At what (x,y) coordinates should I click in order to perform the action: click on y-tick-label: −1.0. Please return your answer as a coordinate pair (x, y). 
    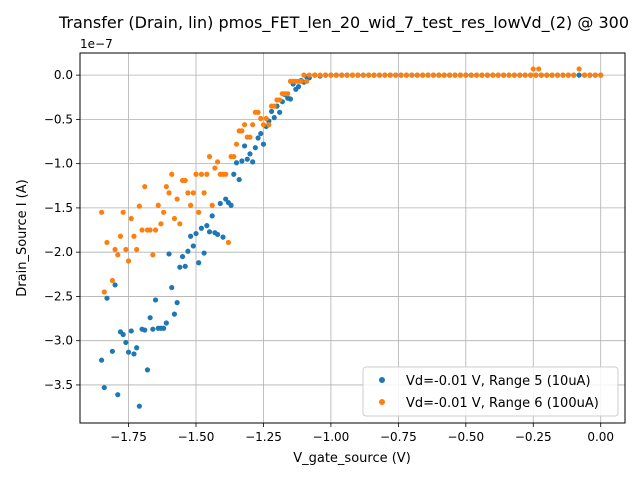
    Looking at the image, I should click on (58, 164).